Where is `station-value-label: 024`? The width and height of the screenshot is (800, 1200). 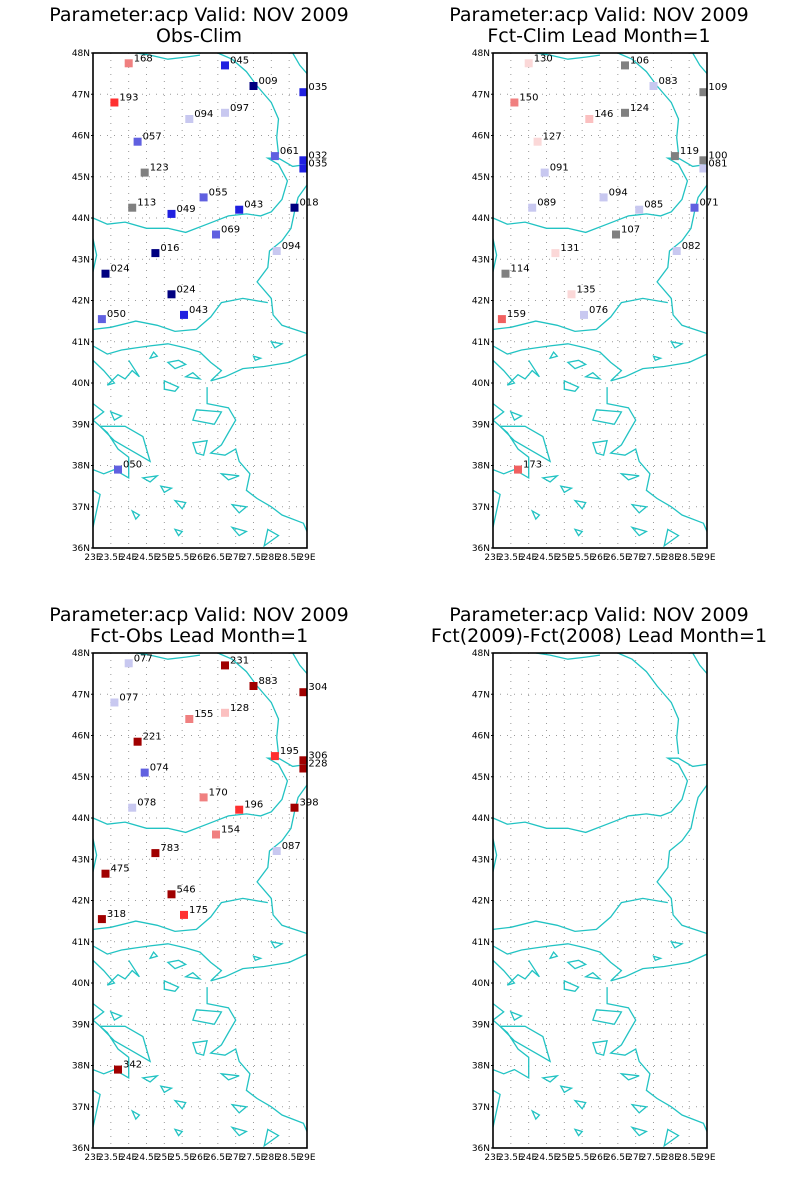
station-value-label: 024 is located at coordinates (186, 289).